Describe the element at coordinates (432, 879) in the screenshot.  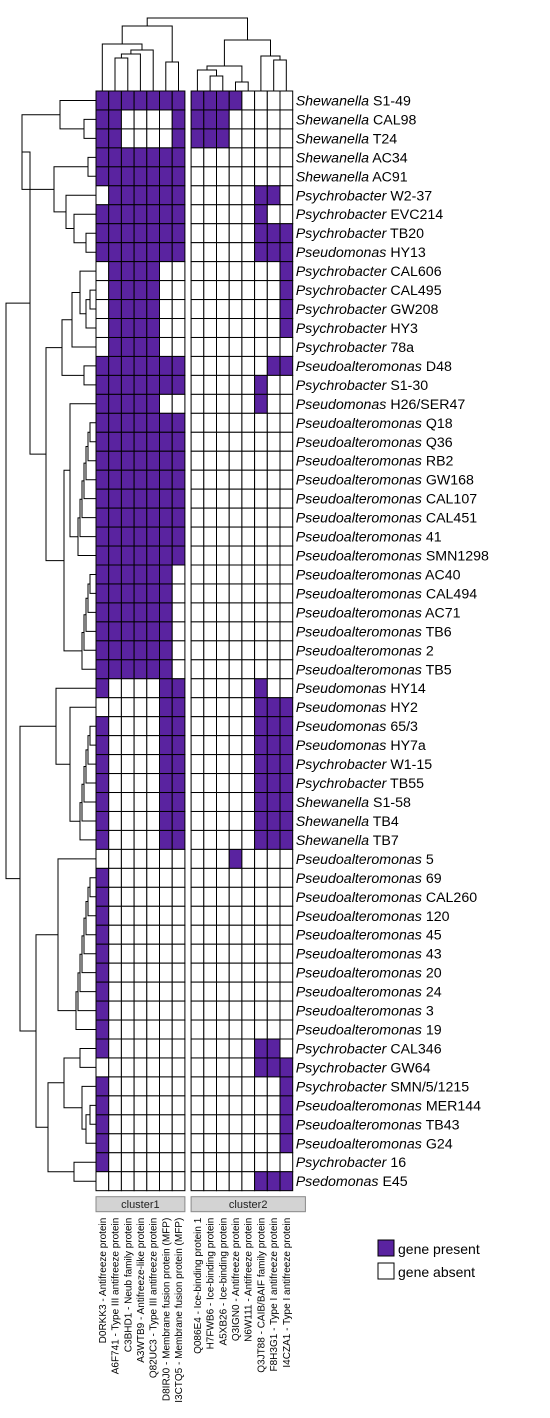
I see `row-label-strain: 69` at that location.